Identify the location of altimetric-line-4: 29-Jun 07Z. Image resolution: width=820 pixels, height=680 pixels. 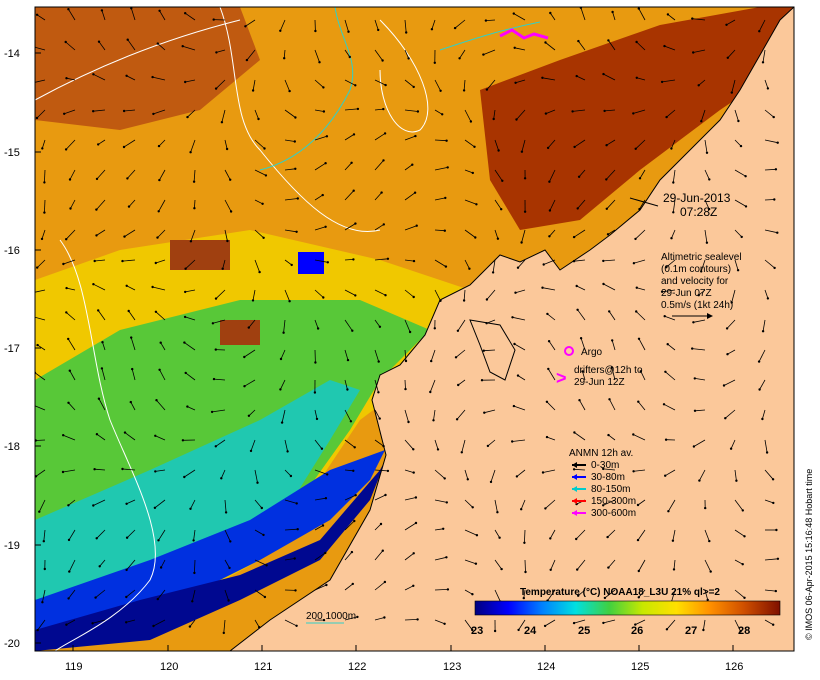
(686, 293).